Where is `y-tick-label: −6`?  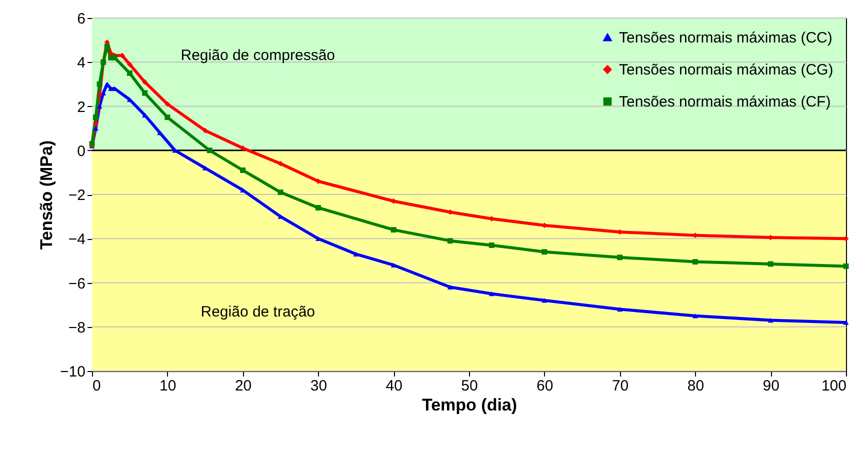
y-tick-label: −6 is located at coordinates (77, 283).